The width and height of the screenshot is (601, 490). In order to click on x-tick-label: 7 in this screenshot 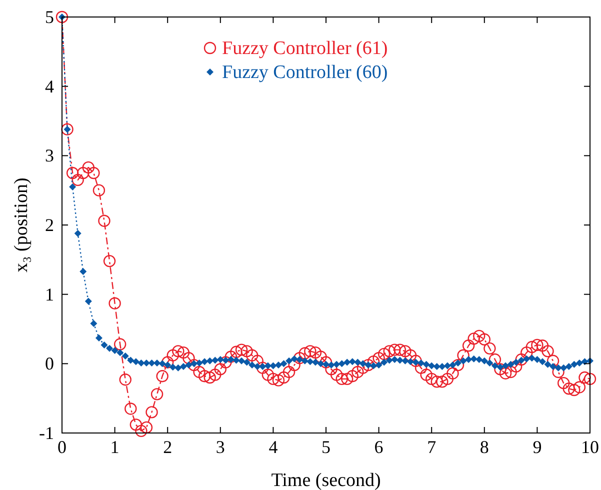, I will do `click(431, 447)`.